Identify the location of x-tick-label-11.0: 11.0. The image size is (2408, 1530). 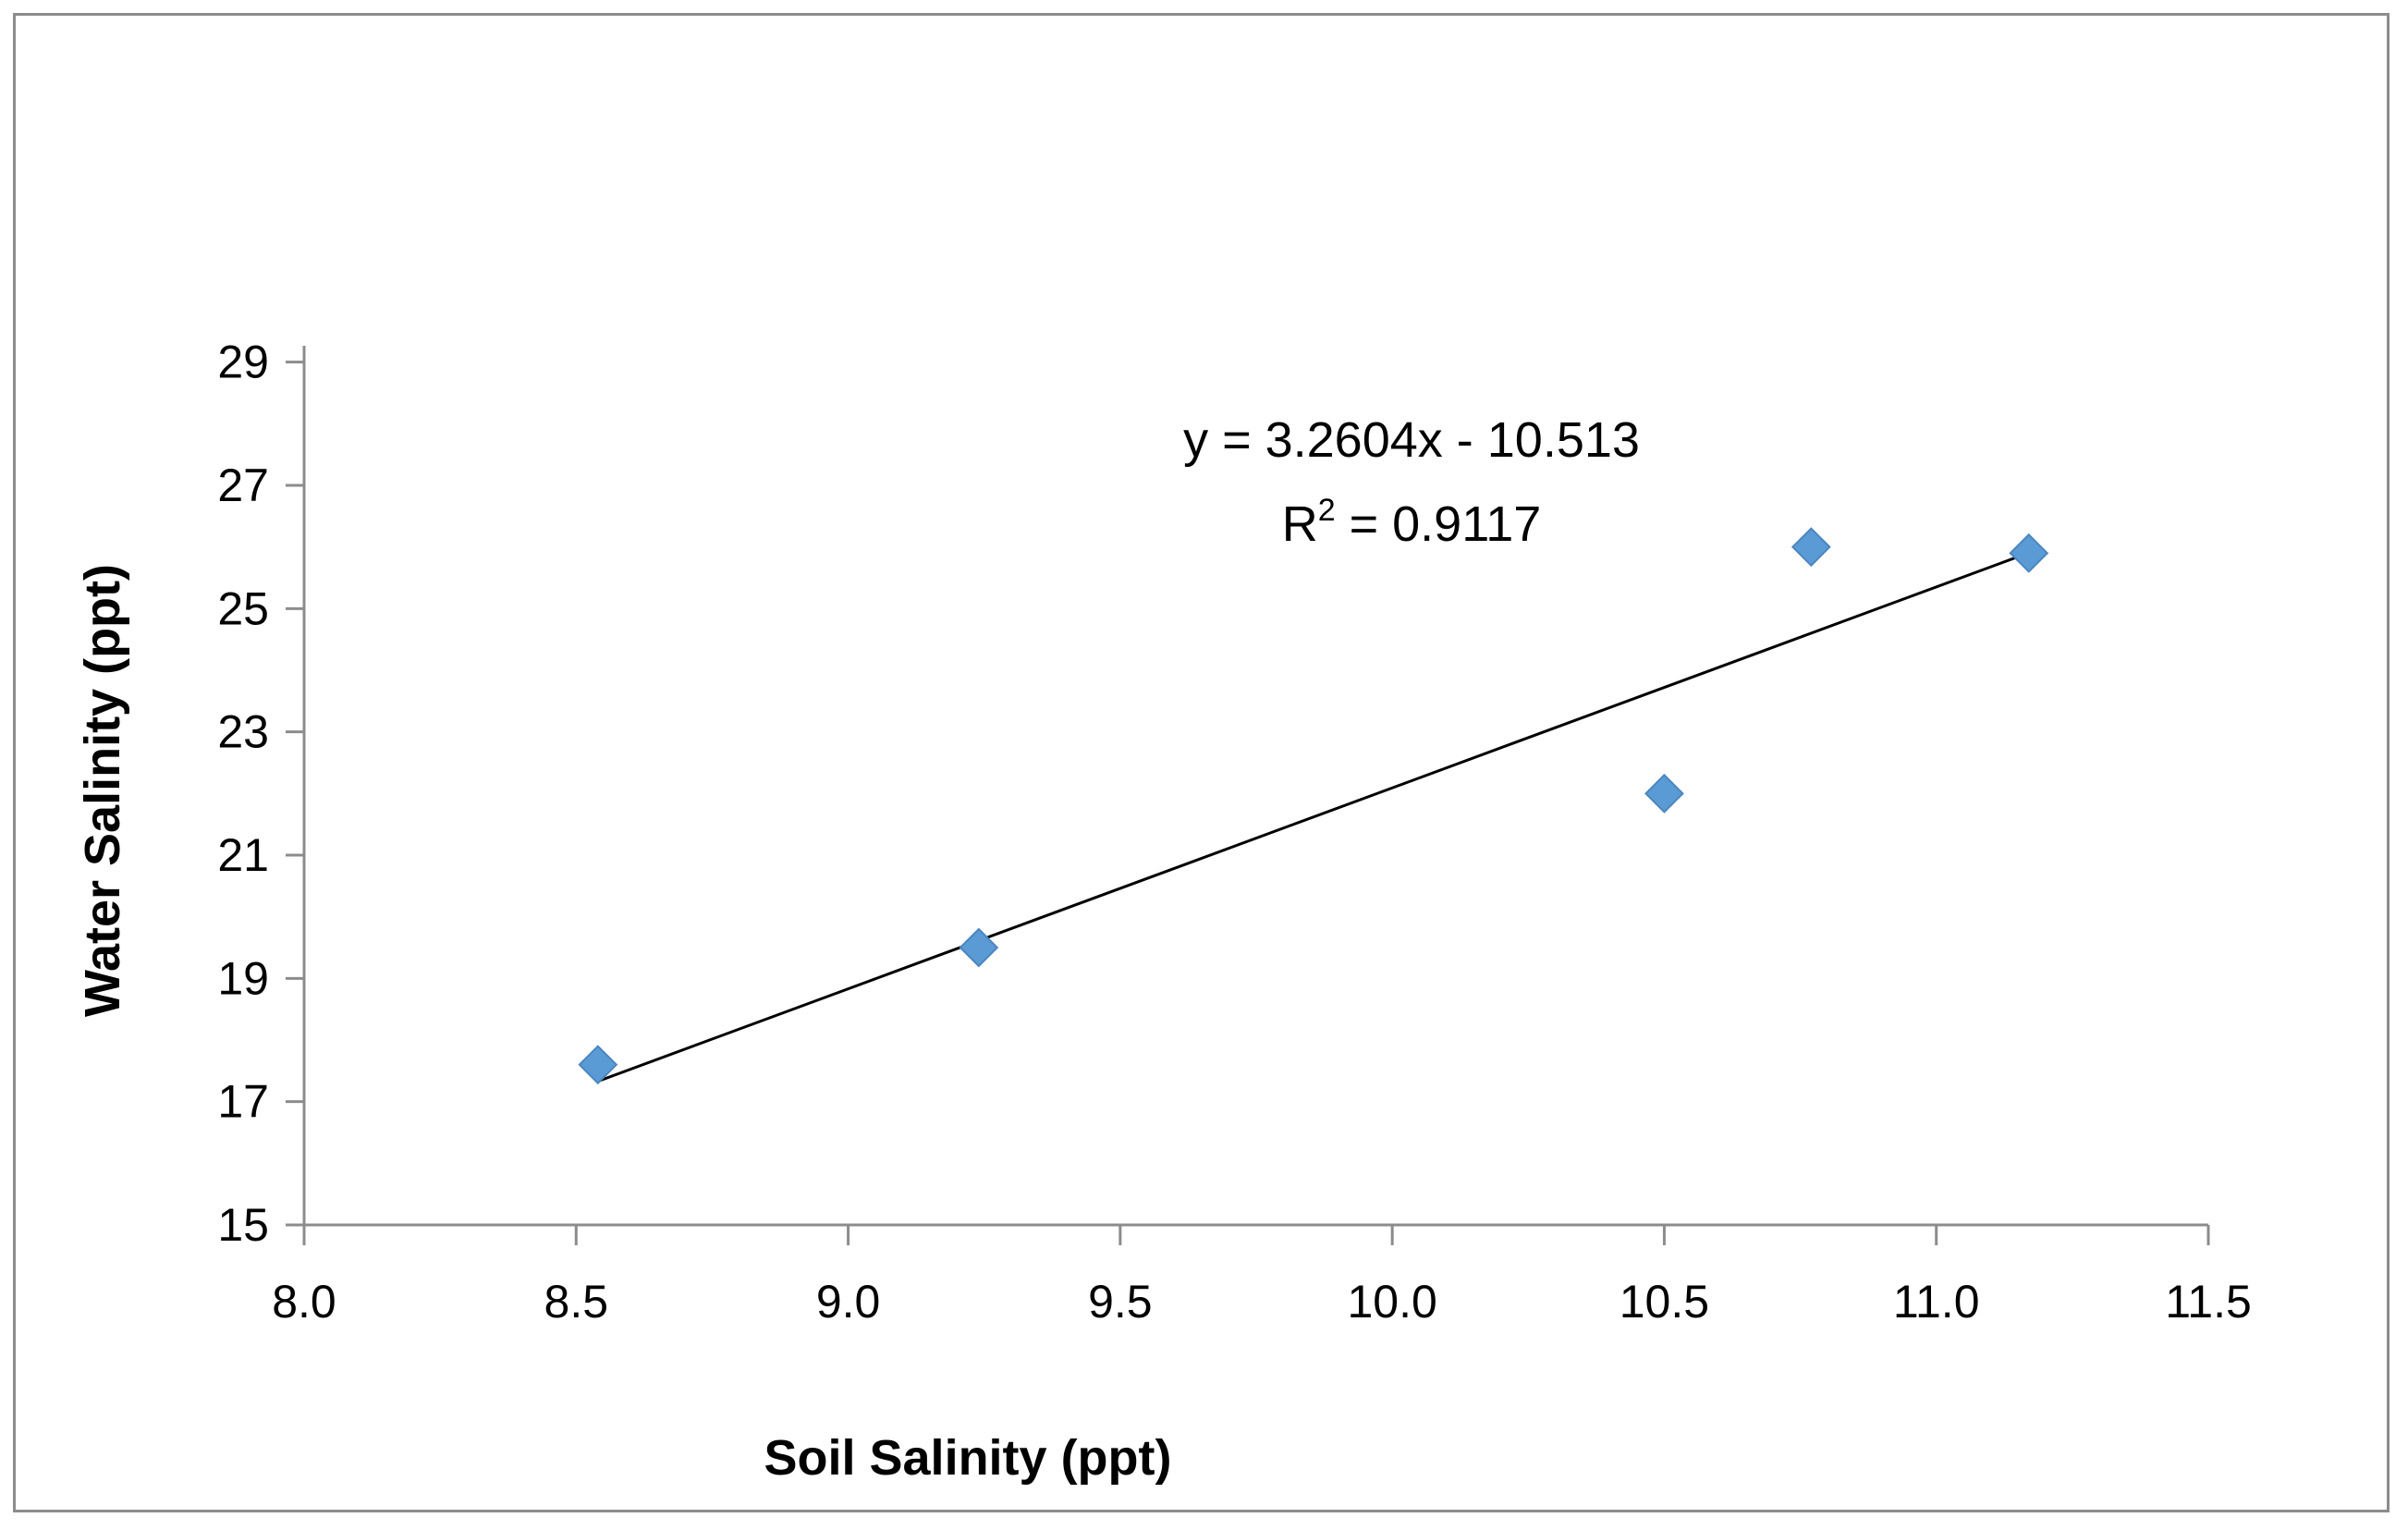
(1937, 1302).